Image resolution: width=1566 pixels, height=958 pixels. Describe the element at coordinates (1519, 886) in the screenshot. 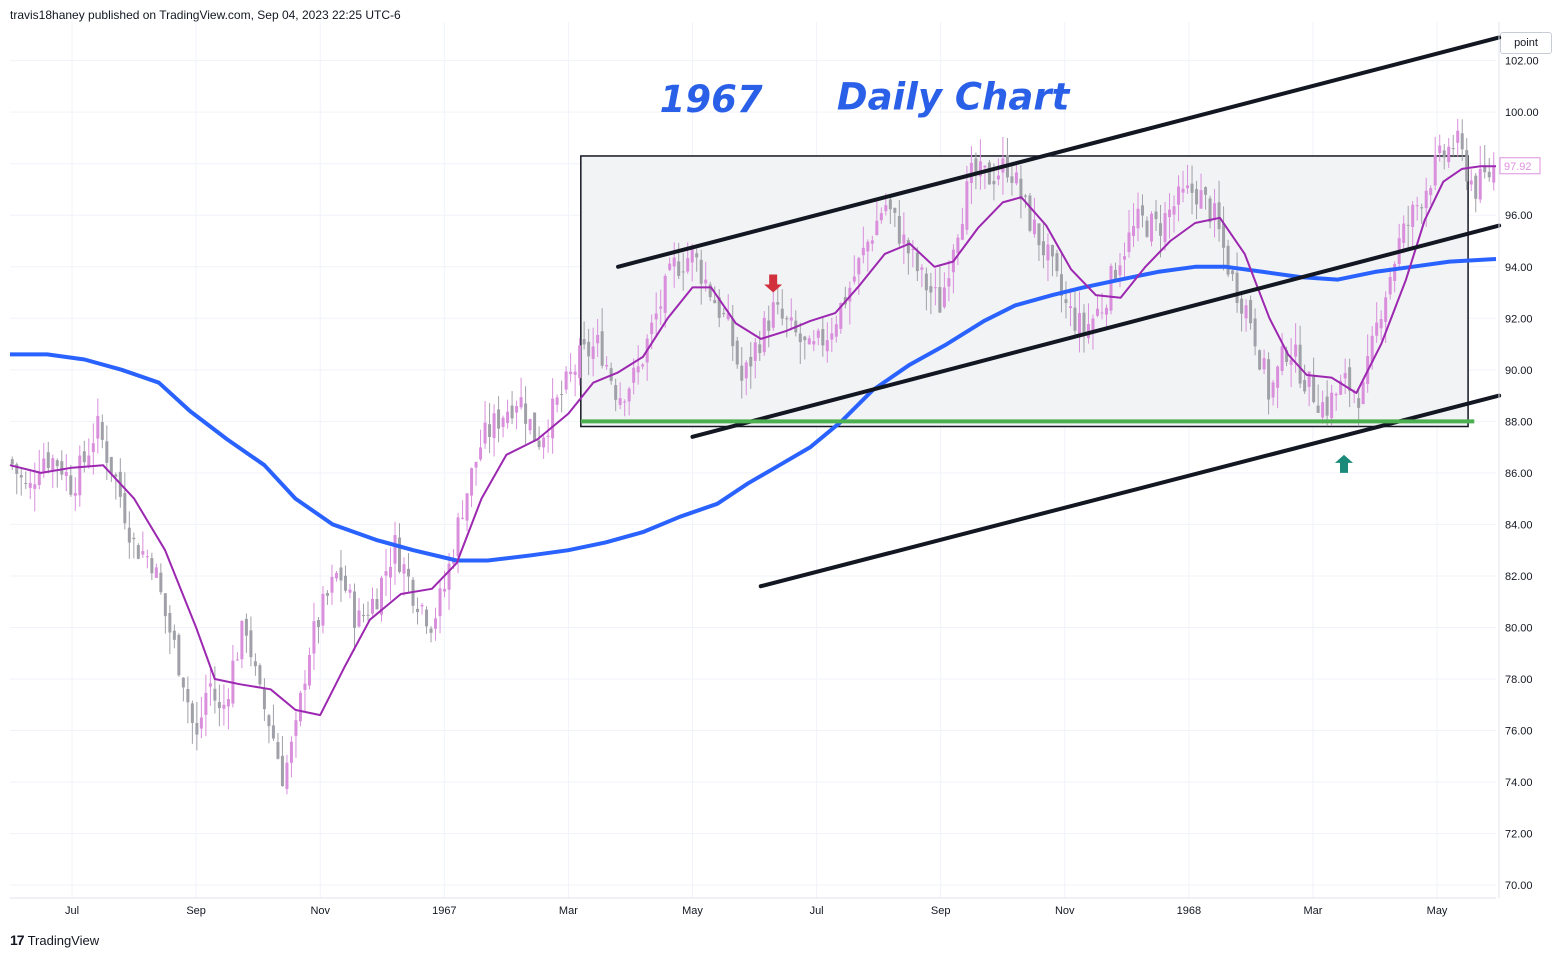

I see `y-tick-label: 70.00` at that location.